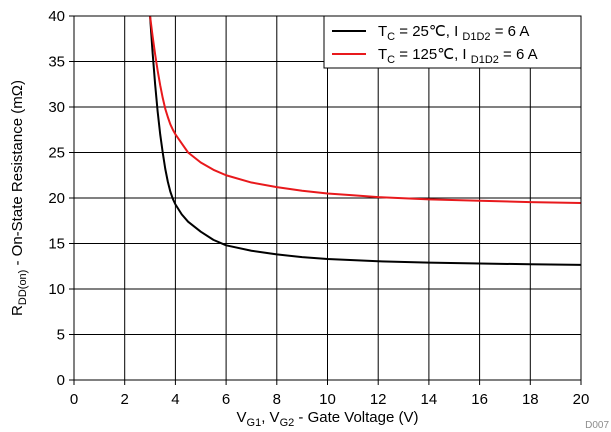 The image size is (611, 432). Describe the element at coordinates (327, 399) in the screenshot. I see `x-tick-label: 10` at that location.